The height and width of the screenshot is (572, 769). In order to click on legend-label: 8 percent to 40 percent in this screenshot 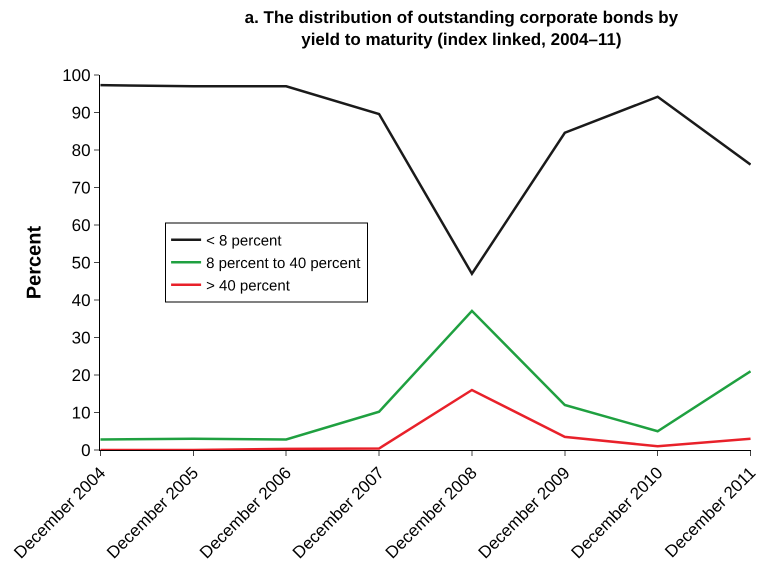, I will do `click(284, 263)`.